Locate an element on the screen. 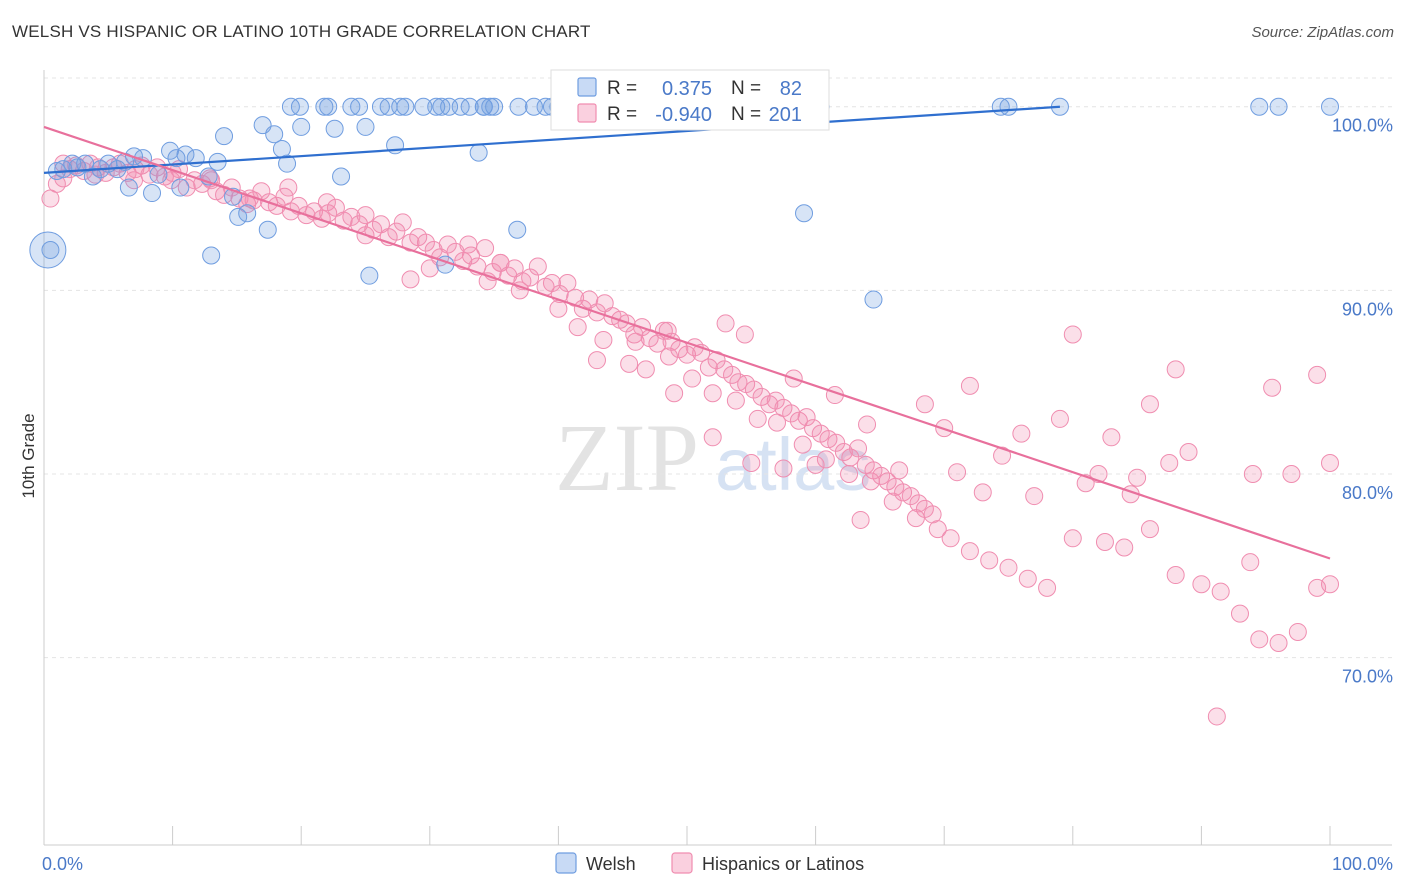 This screenshot has height=892, width=1406. x-tick-label-max: 100.0% is located at coordinates (1362, 864).